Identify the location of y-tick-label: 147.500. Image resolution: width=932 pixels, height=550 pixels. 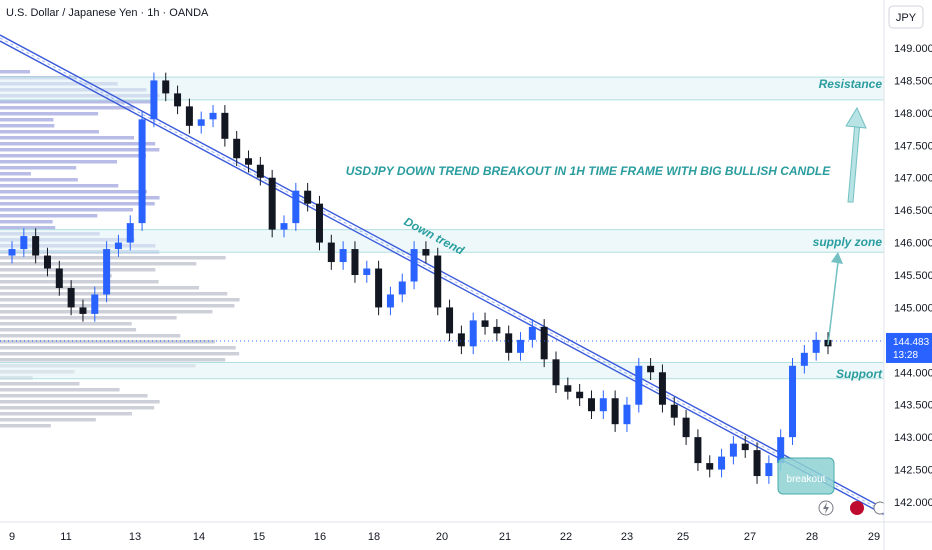
(913, 146).